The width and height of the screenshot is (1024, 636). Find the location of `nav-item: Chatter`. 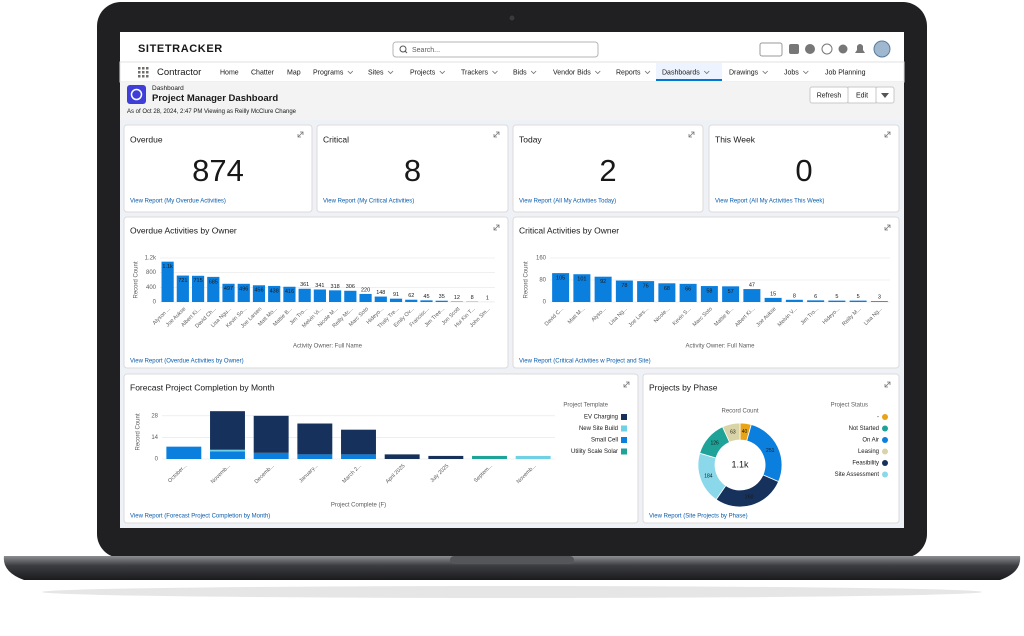

nav-item: Chatter is located at coordinates (263, 72).